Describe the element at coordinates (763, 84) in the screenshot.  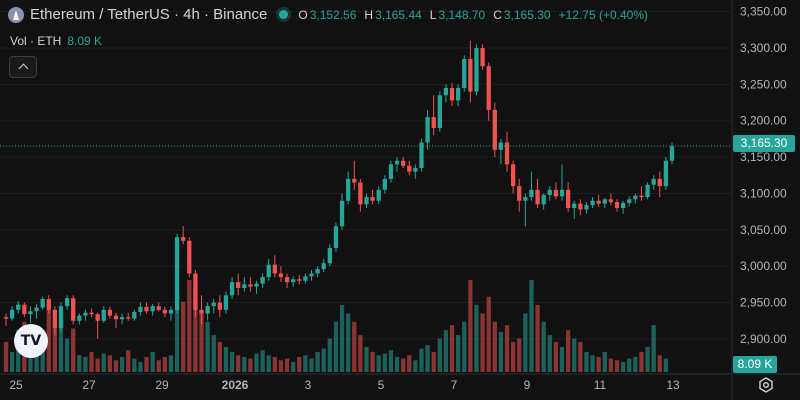
I see `price-tick-label: 3,250.00` at that location.